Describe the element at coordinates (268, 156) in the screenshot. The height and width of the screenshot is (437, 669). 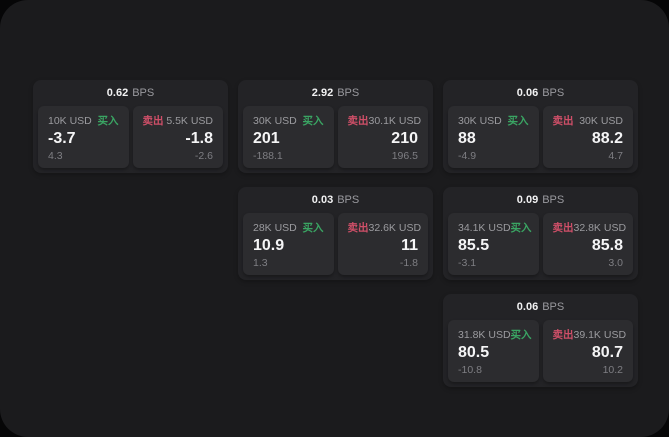
I see `buy-delta-value: -188.1` at that location.